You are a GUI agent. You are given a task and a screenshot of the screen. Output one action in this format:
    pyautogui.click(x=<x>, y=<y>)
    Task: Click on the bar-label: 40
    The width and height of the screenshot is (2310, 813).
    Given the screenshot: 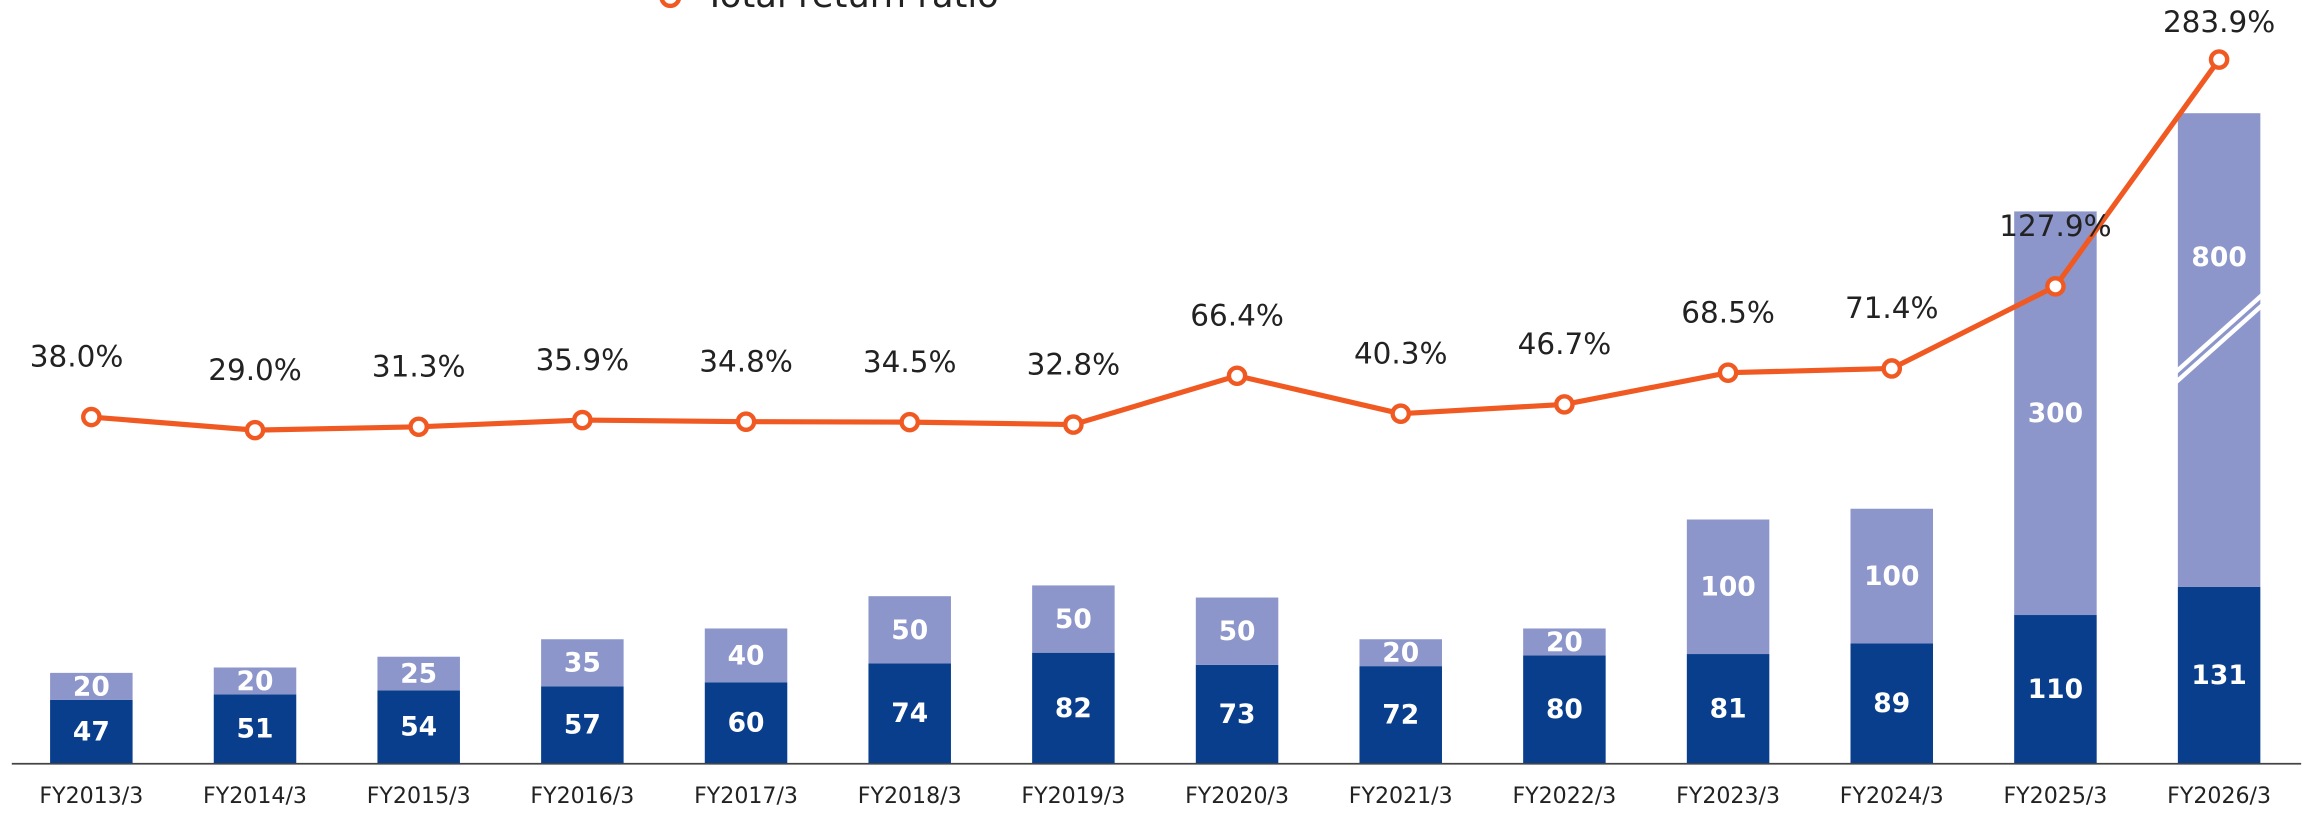 What is the action you would take?
    pyautogui.click(x=746, y=655)
    